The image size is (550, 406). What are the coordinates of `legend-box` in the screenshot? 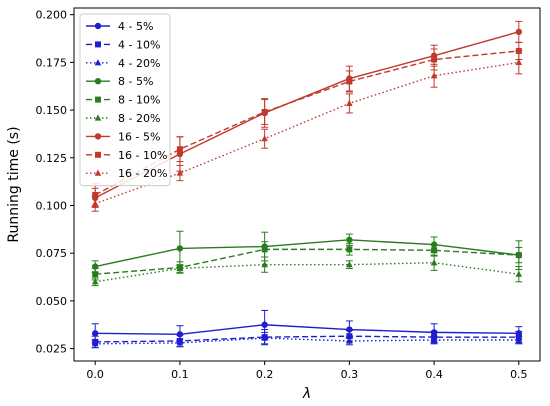 It's located at (125, 100).